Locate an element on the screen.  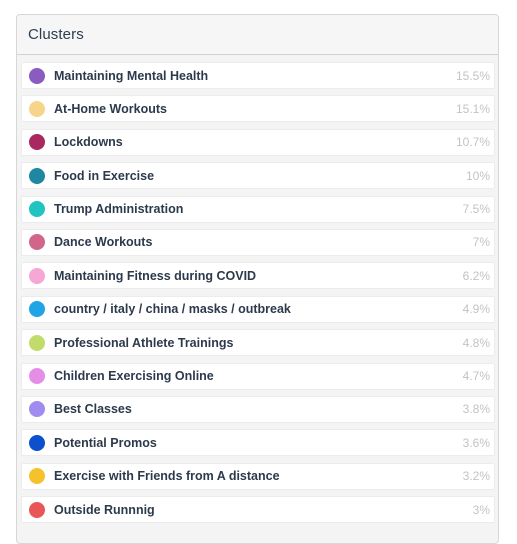
cluster-row-at-home-workouts: At-Home Workouts 15.1% is located at coordinates (258, 109).